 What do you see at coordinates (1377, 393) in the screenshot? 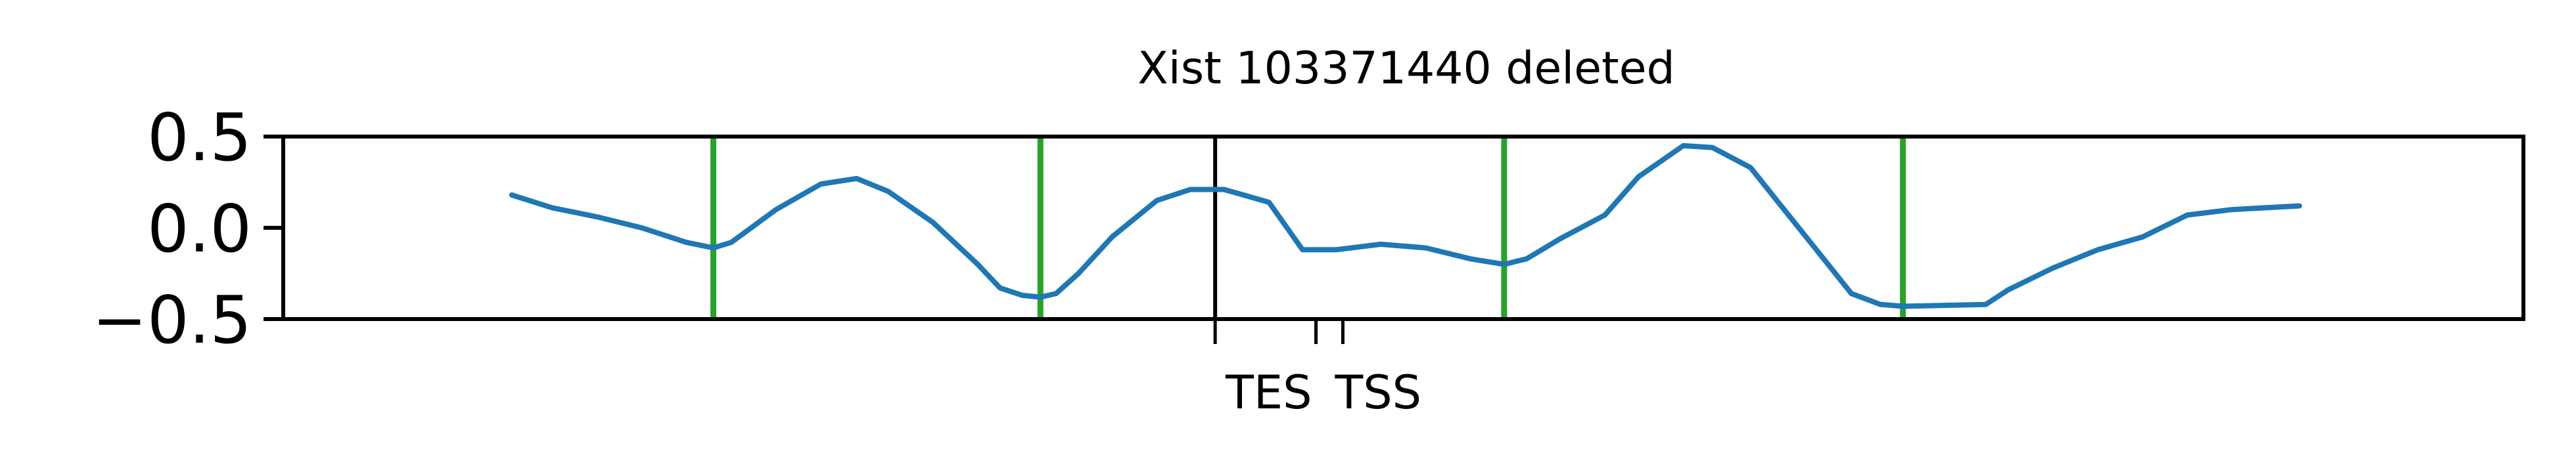
I see `x-tick-label: TSS` at bounding box center [1377, 393].